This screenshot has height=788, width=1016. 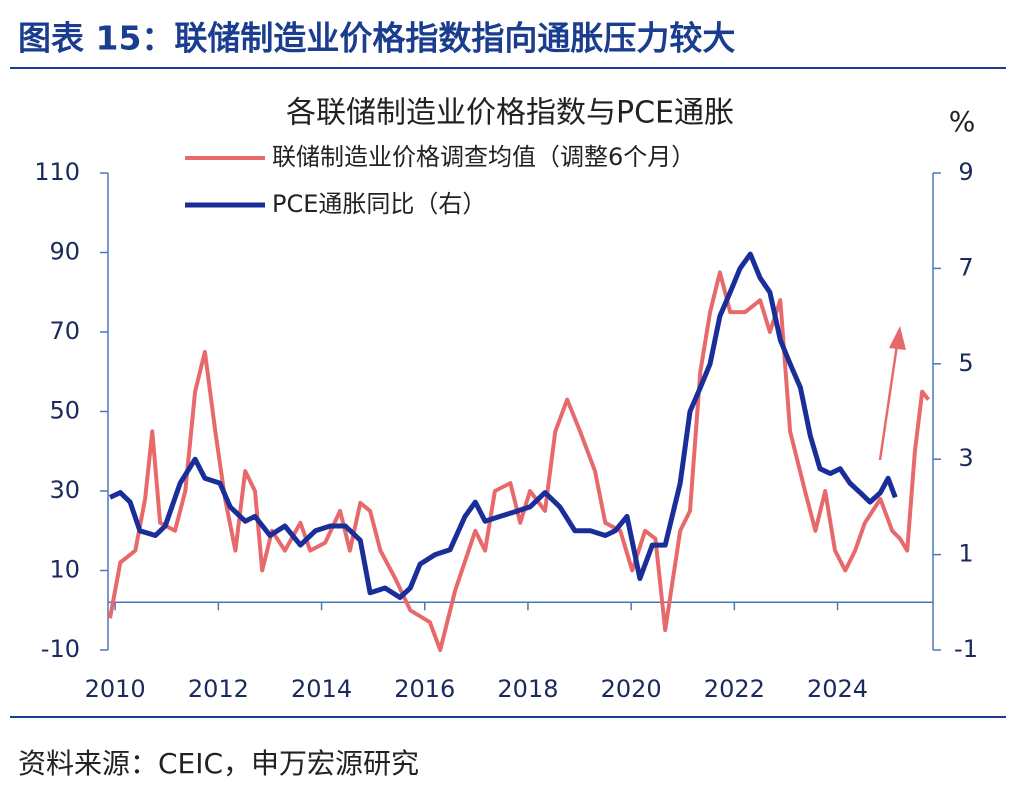 What do you see at coordinates (897, 338) in the screenshot?
I see `arrow-head` at bounding box center [897, 338].